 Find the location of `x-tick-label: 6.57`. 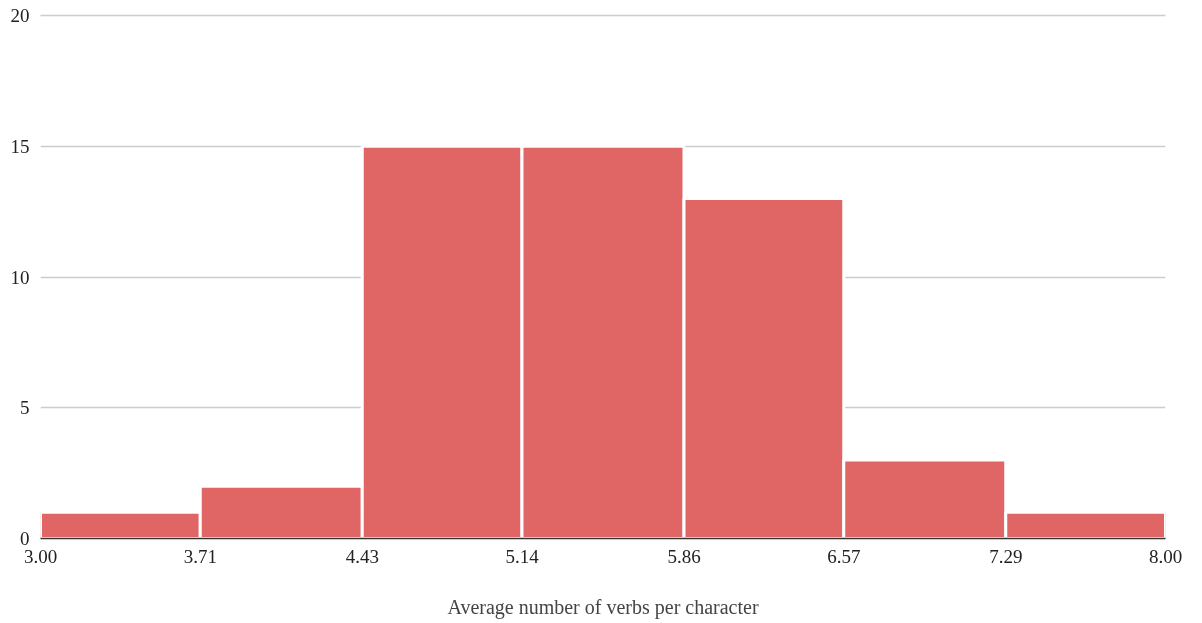

x-tick-label: 6.57 is located at coordinates (844, 556).